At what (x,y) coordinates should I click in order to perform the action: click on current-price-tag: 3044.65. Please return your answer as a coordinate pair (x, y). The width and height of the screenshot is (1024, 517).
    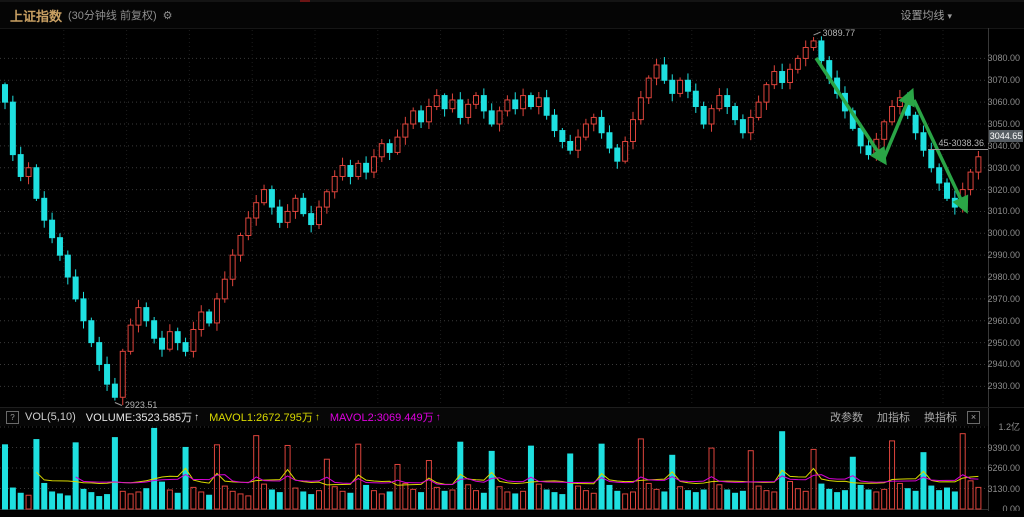
    Looking at the image, I should click on (1006, 135).